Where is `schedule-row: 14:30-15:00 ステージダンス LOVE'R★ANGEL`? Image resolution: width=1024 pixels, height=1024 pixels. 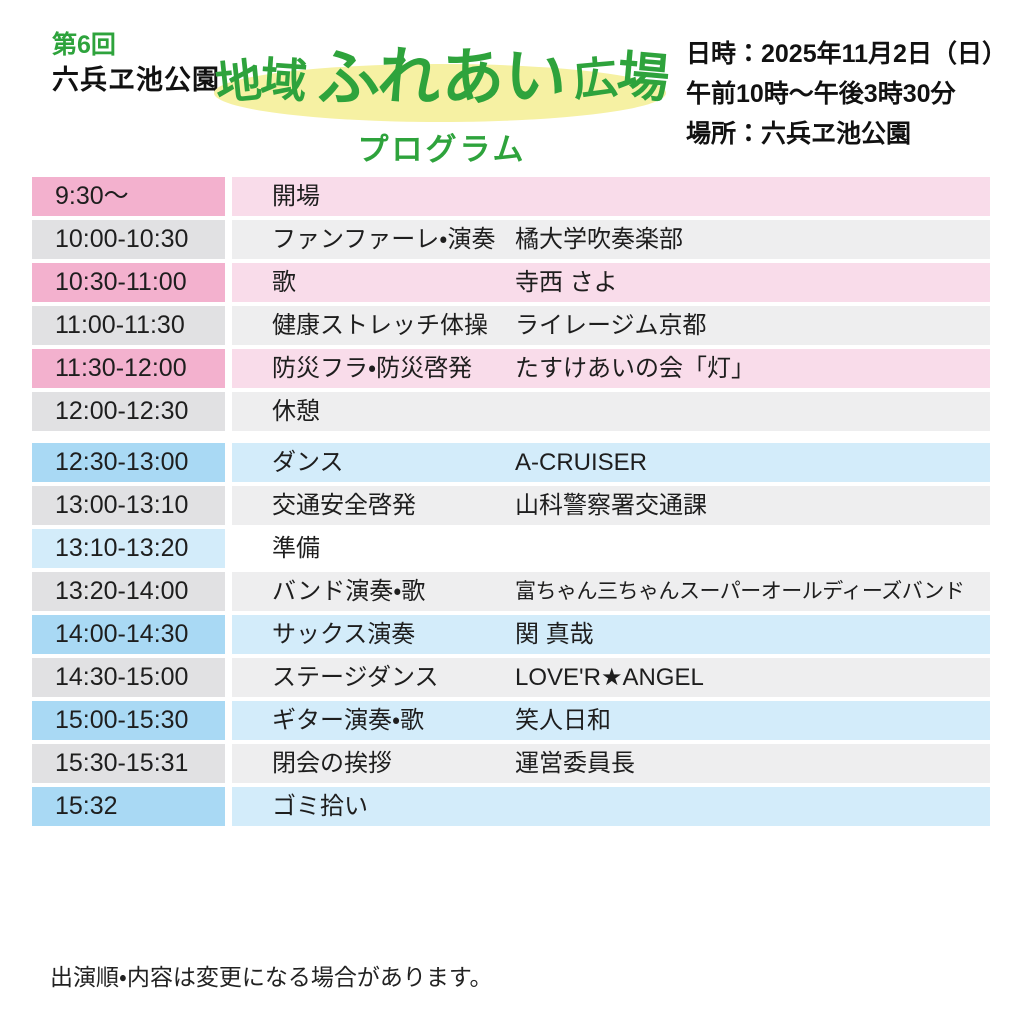
schedule-row: 14:30-15:00 ステージダンス LOVE'R★ANGEL is located at coordinates (511, 677).